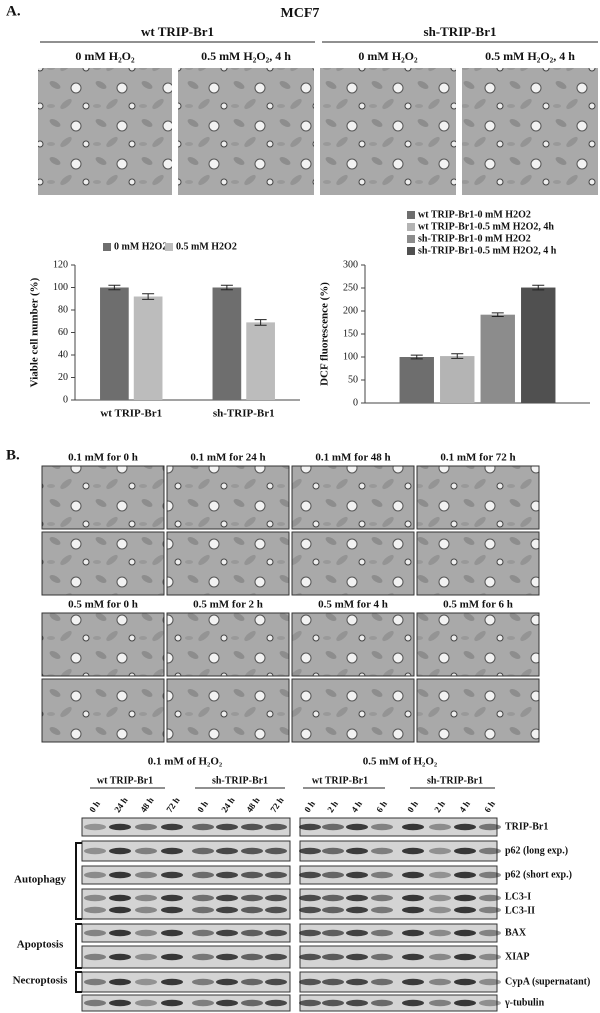 The image size is (600, 1013). Describe the element at coordinates (353, 379) in the screenshot. I see `y-tick-label: 50` at that location.